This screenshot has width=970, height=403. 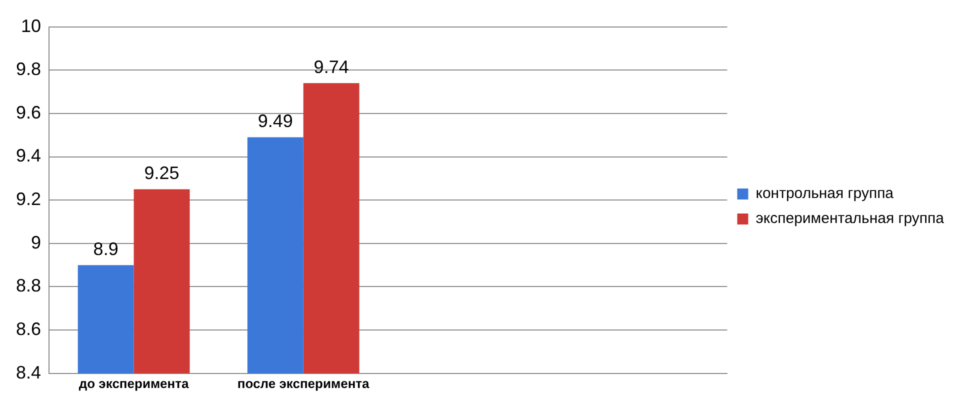 What do you see at coordinates (29, 69) in the screenshot?
I see `y-tick-label: 9.8` at bounding box center [29, 69].